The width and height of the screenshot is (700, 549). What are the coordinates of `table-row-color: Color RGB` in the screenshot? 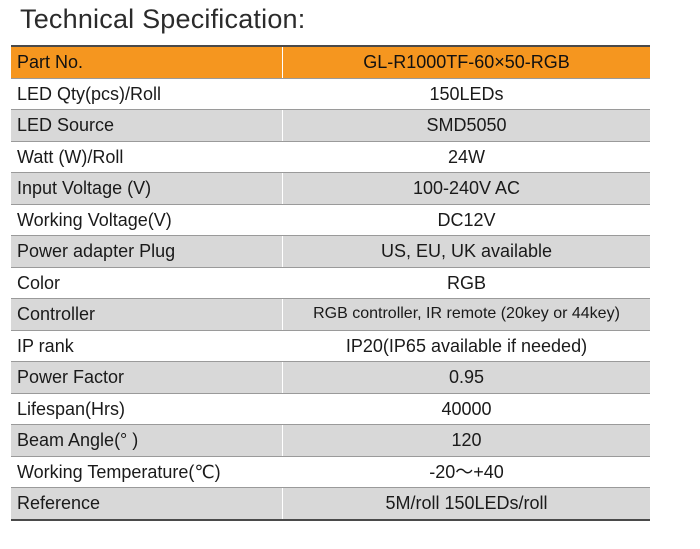 It's located at (330, 282).